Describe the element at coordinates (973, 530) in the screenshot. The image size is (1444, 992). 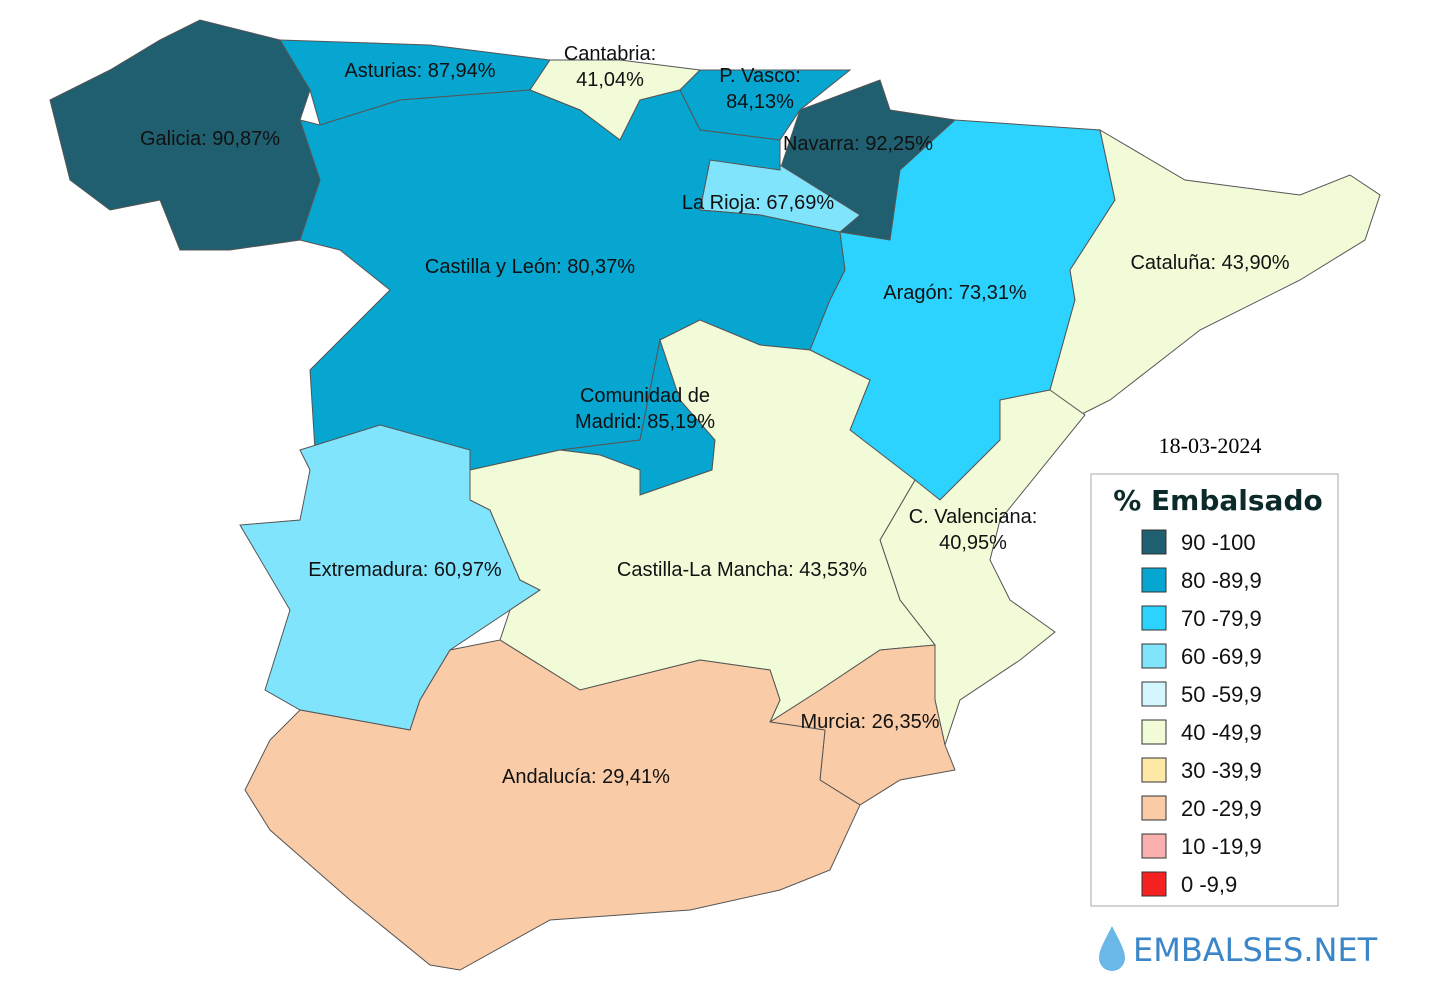
I see `region-label: C. Valenciana: 40,95%` at that location.